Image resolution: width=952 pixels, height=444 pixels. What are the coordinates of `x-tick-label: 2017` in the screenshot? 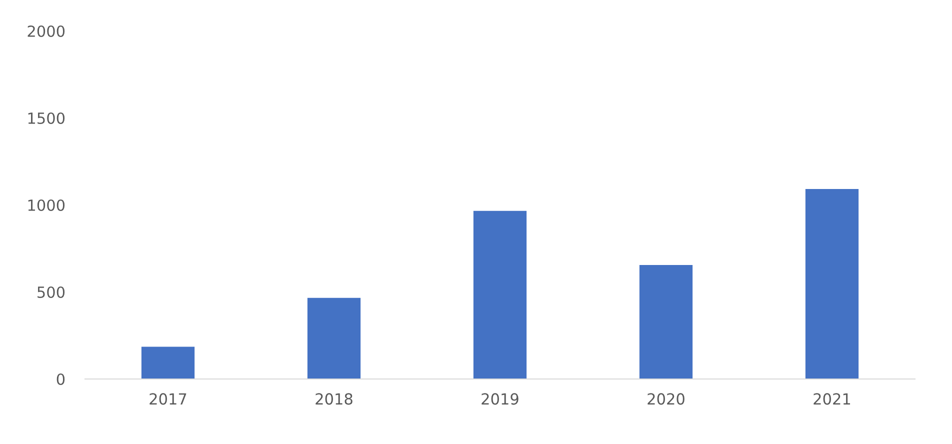 It's located at (168, 399).